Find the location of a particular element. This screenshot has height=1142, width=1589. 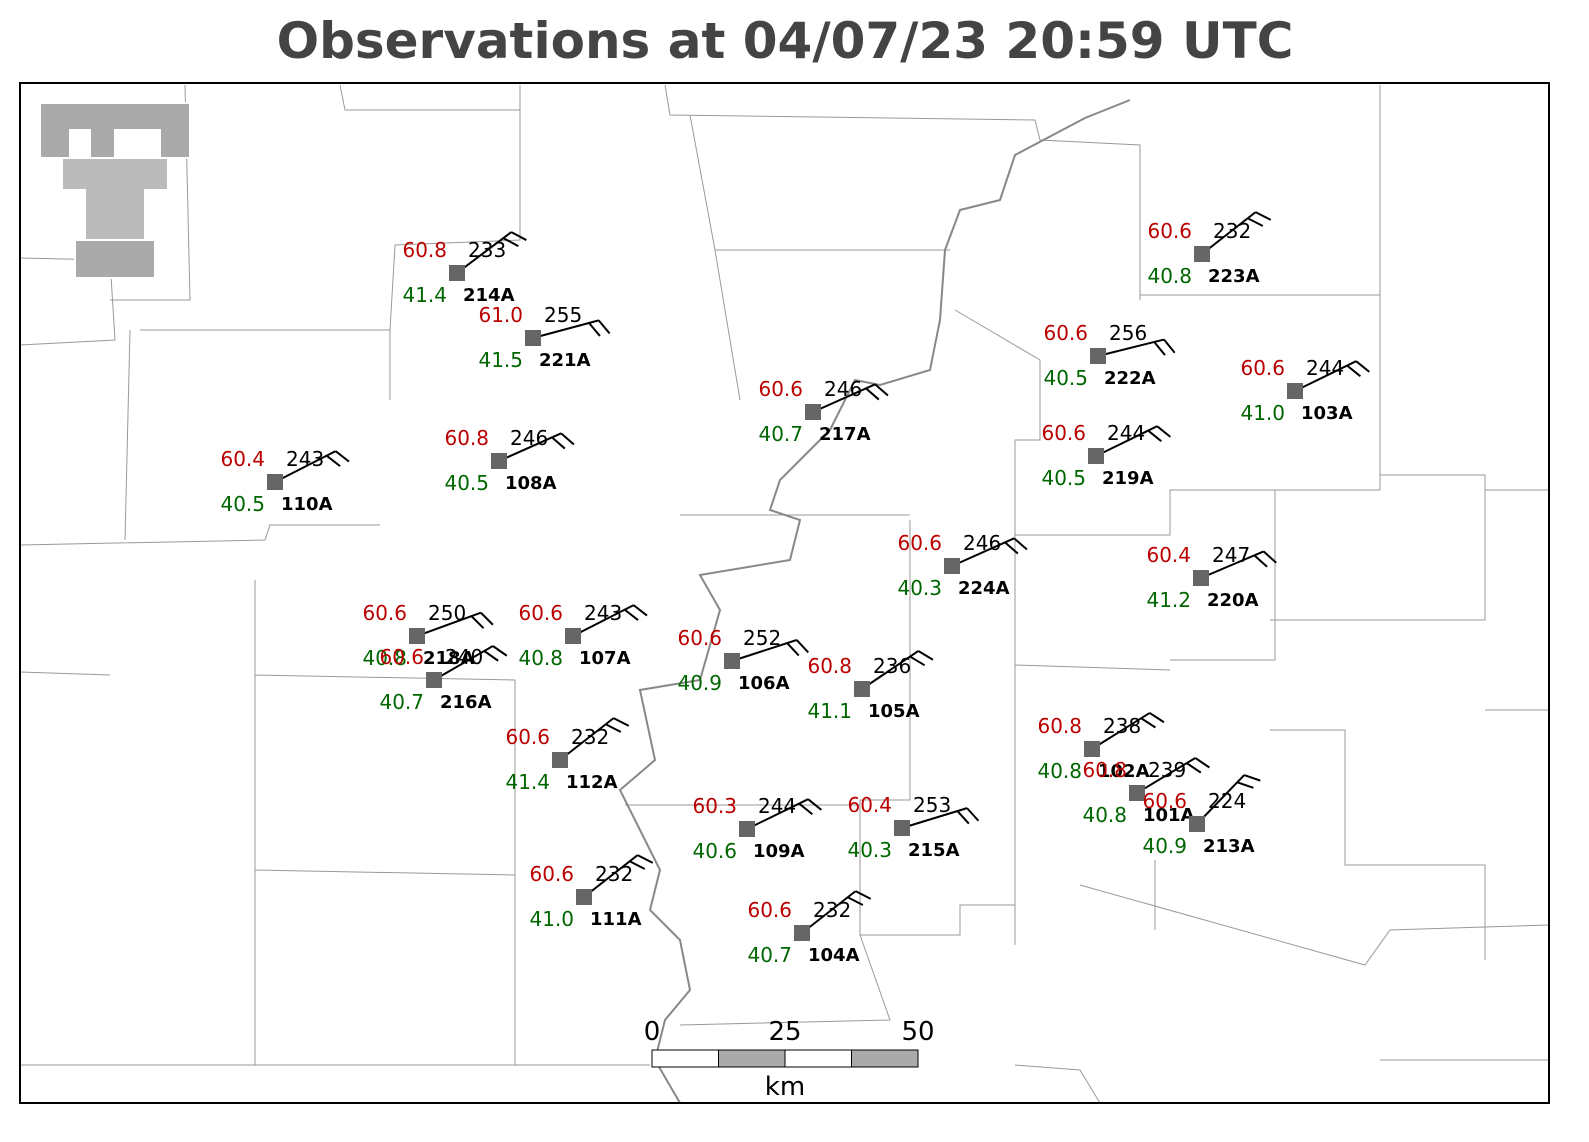

station: 60.6 40.9 252 106A is located at coordinates (743, 660).